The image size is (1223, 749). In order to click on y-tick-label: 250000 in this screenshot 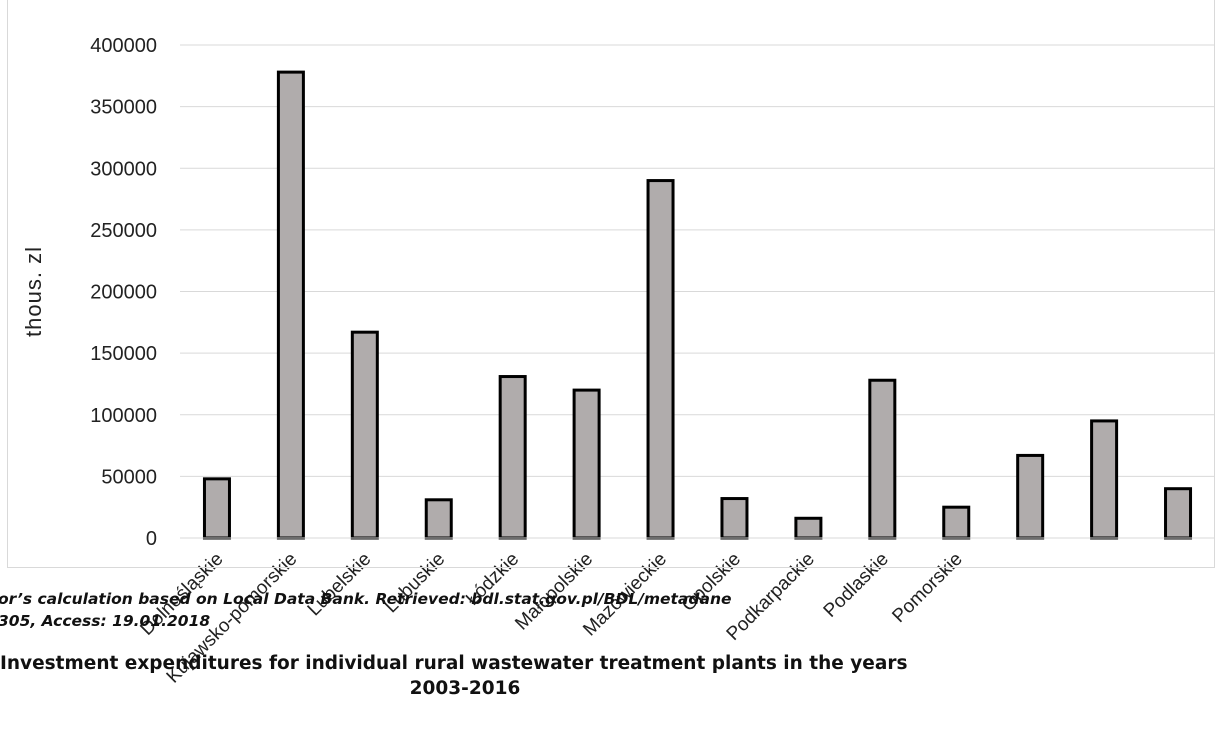, I will do `click(123, 231)`.